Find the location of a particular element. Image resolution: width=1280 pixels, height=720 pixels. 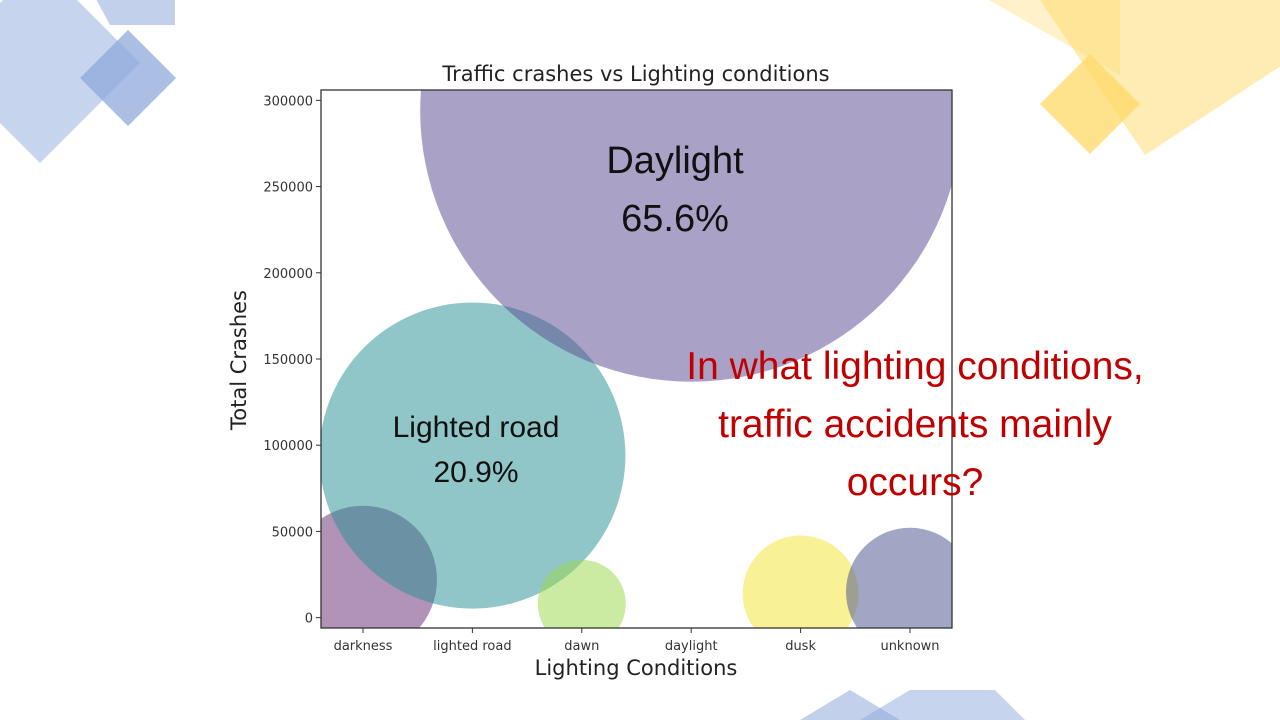

y-tick-label: 100000 is located at coordinates (288, 446).